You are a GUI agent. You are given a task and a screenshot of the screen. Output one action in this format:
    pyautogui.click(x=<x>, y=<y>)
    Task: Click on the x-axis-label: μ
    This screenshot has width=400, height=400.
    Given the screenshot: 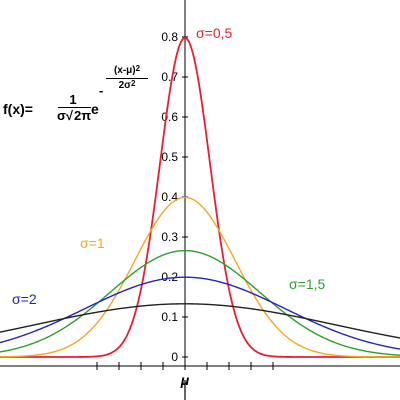 What is the action you would take?
    pyautogui.click(x=185, y=380)
    